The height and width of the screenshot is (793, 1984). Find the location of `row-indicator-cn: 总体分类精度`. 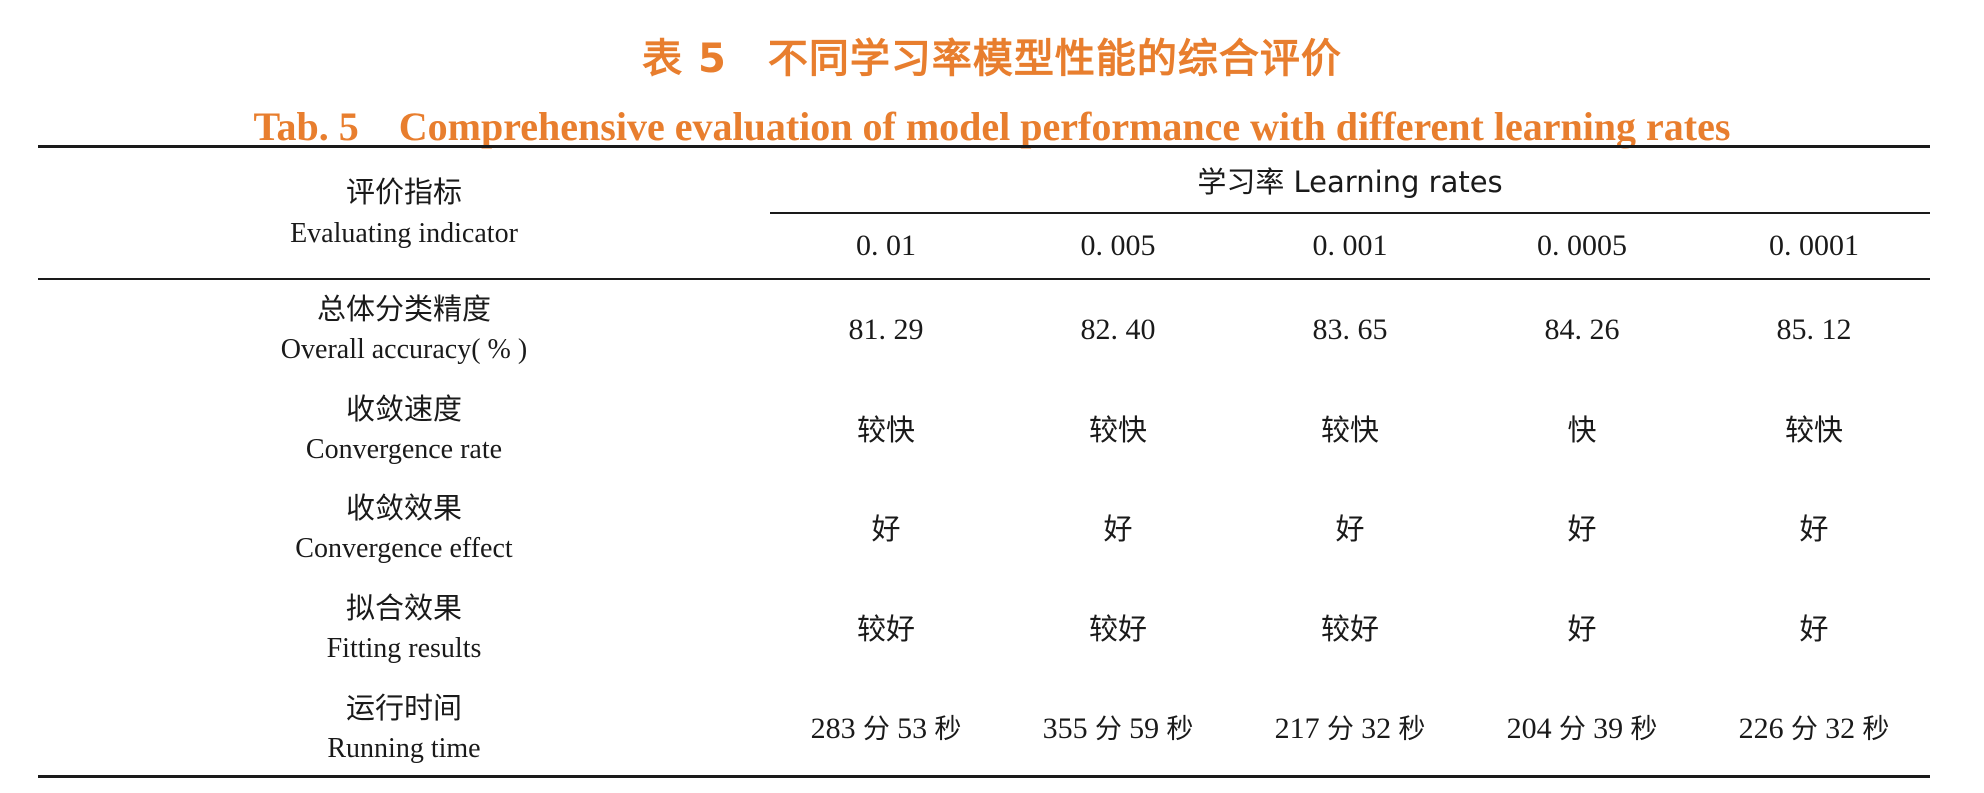

row-indicator-cn: 总体分类精度 is located at coordinates (403, 309).